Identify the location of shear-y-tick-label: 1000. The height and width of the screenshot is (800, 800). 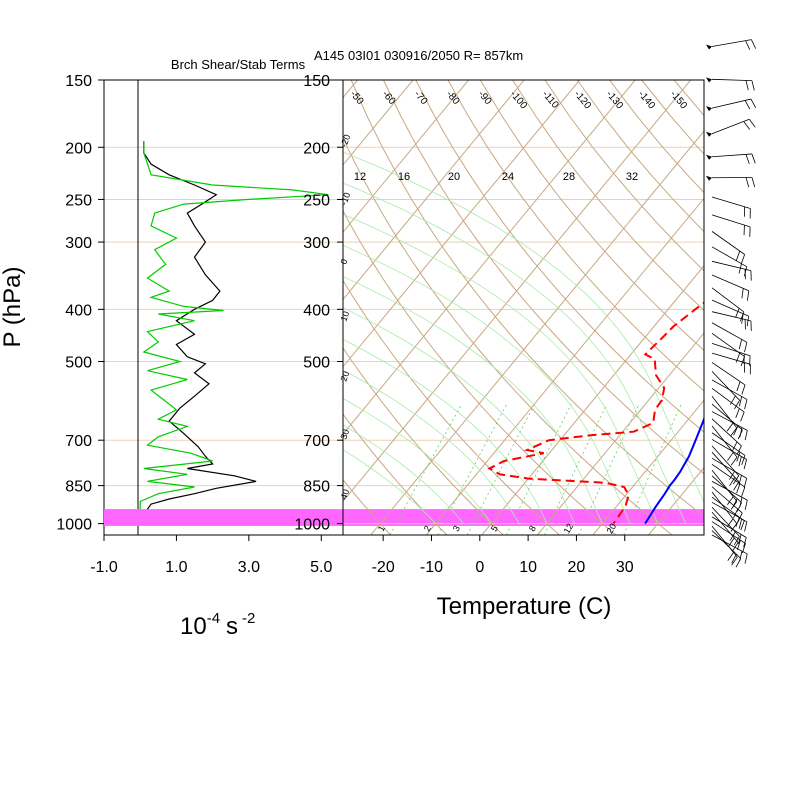
(74, 525).